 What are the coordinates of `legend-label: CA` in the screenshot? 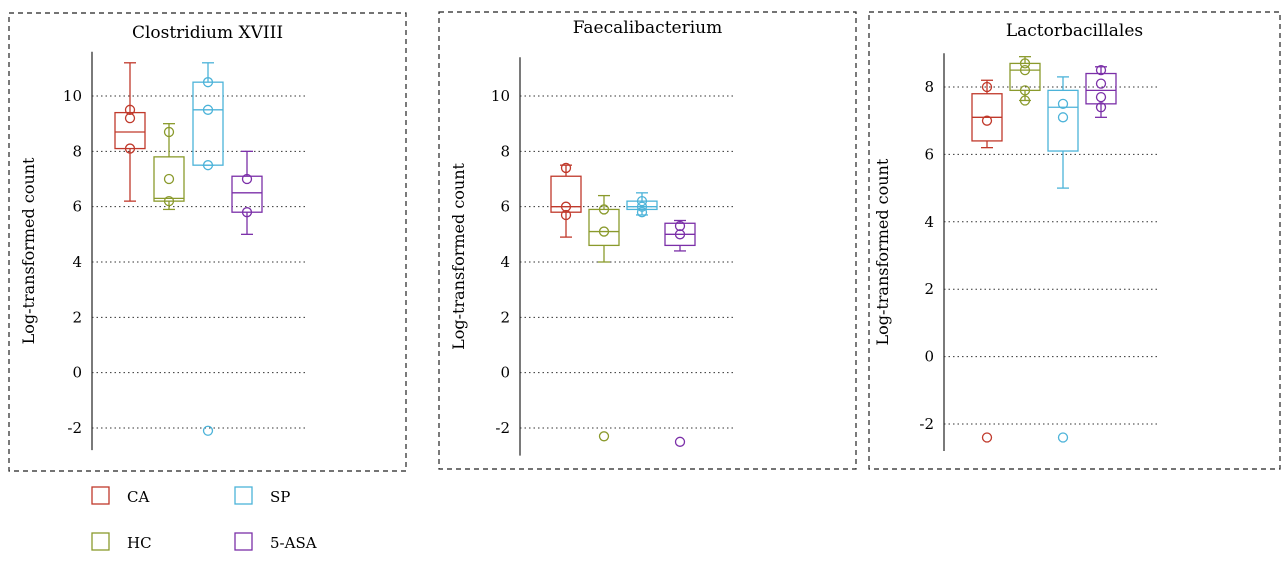 It's located at (138, 497).